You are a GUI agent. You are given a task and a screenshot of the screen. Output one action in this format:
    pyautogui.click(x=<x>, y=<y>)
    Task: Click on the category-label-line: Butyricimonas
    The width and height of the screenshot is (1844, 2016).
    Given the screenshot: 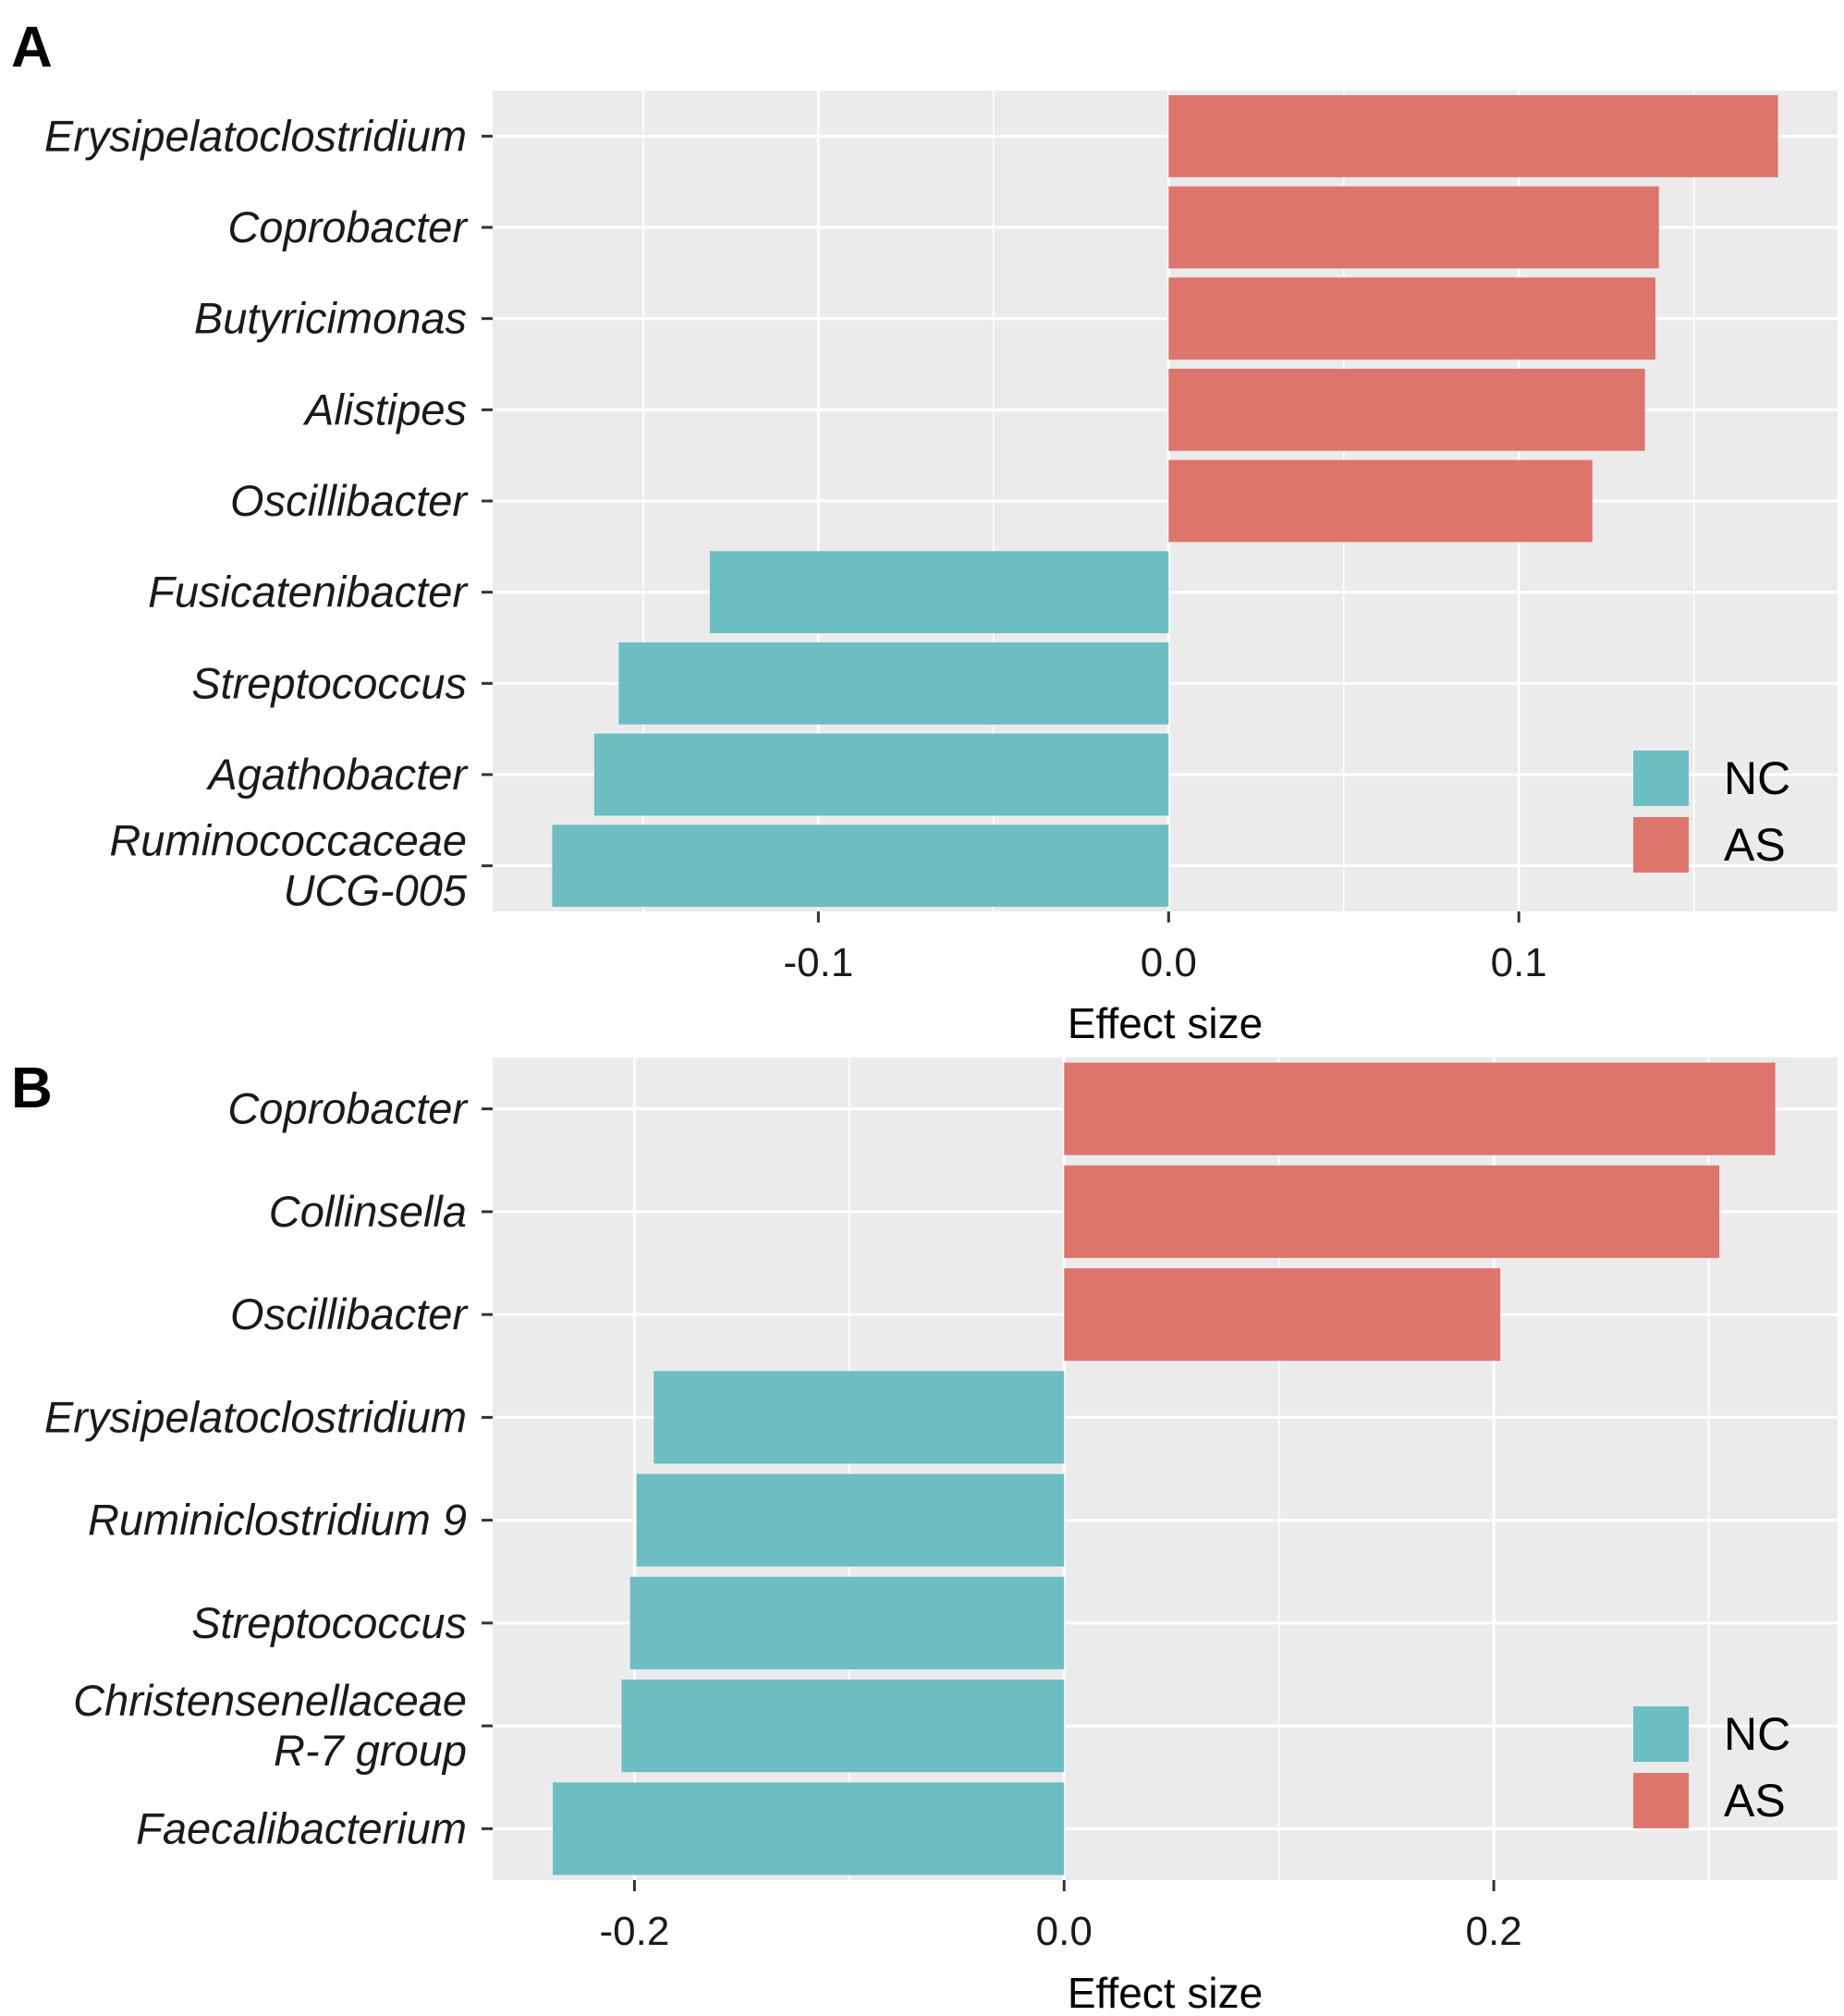 What is the action you would take?
    pyautogui.click(x=331, y=319)
    